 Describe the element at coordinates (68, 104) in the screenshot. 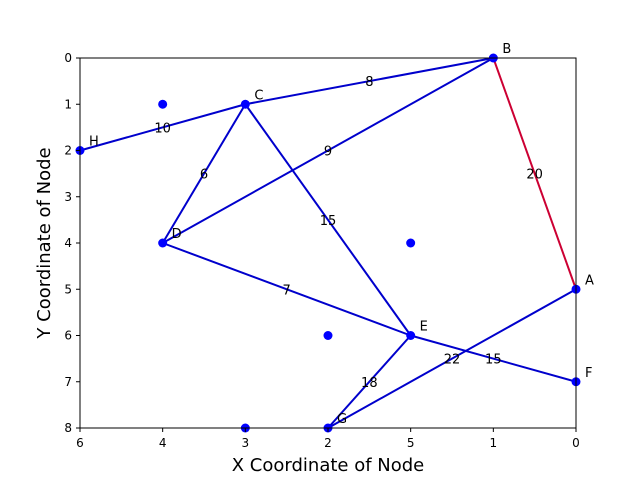

I see `y-tick-label: 1` at that location.